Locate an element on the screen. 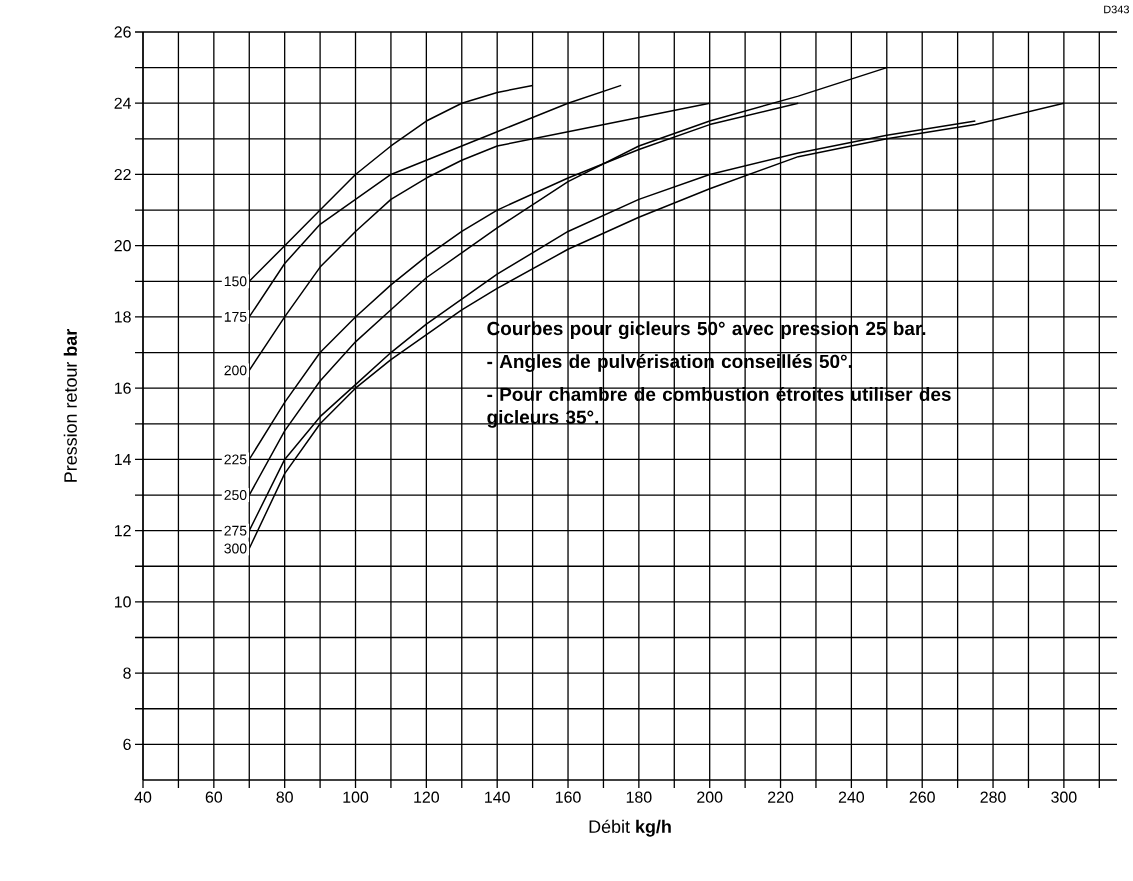 This screenshot has width=1133, height=881. y-tick-label: 8 is located at coordinates (127, 673).